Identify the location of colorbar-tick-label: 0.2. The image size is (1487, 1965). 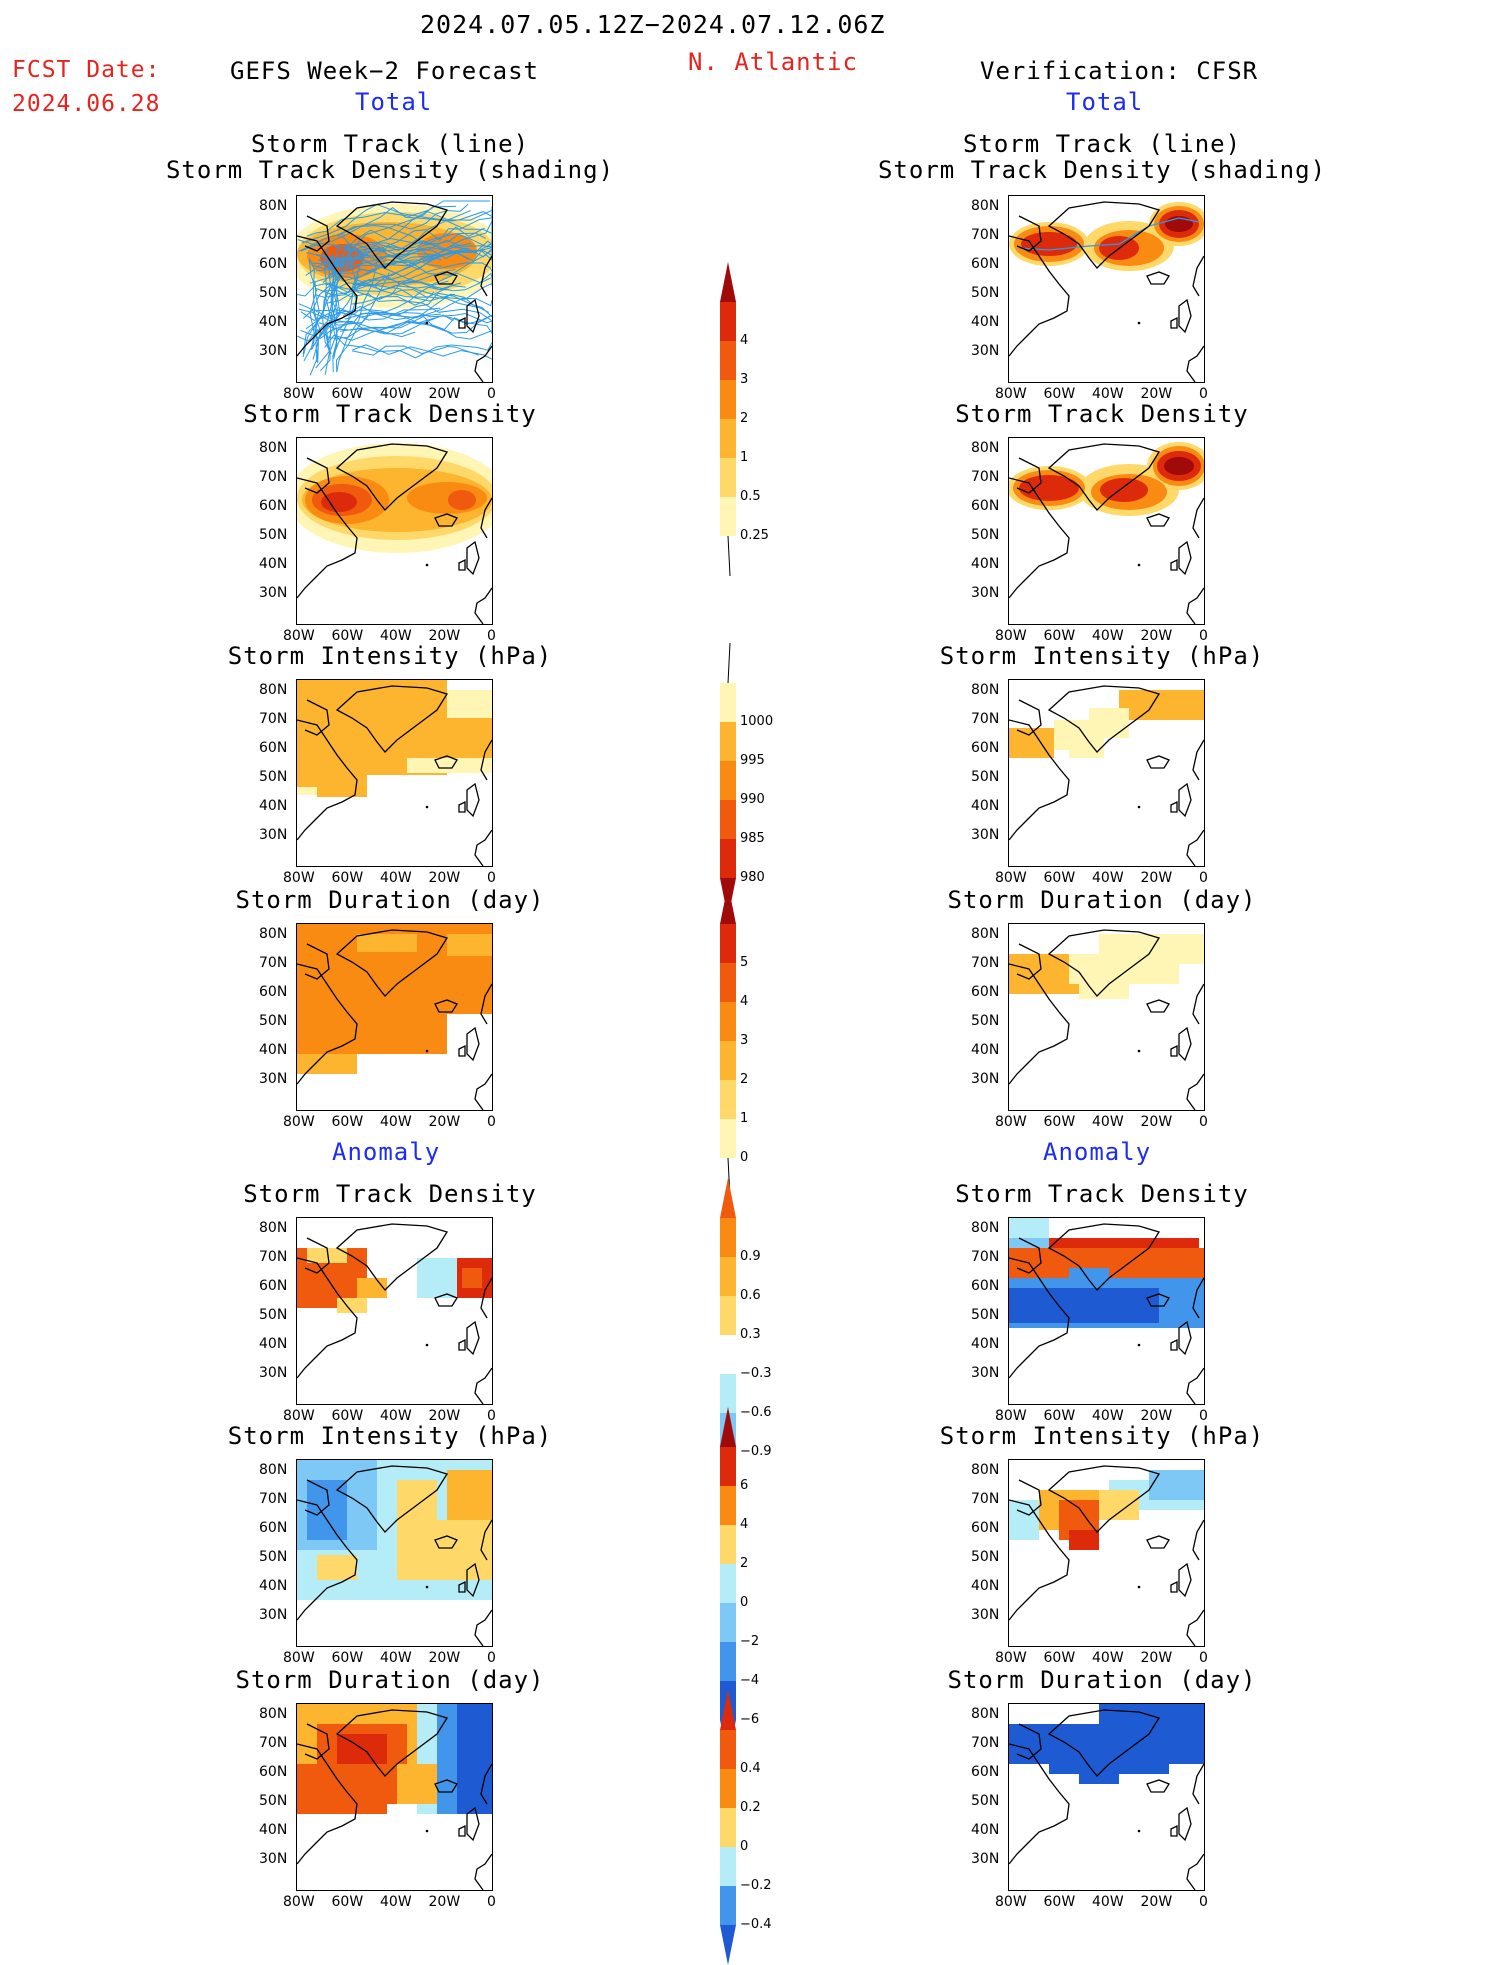
(750, 1807).